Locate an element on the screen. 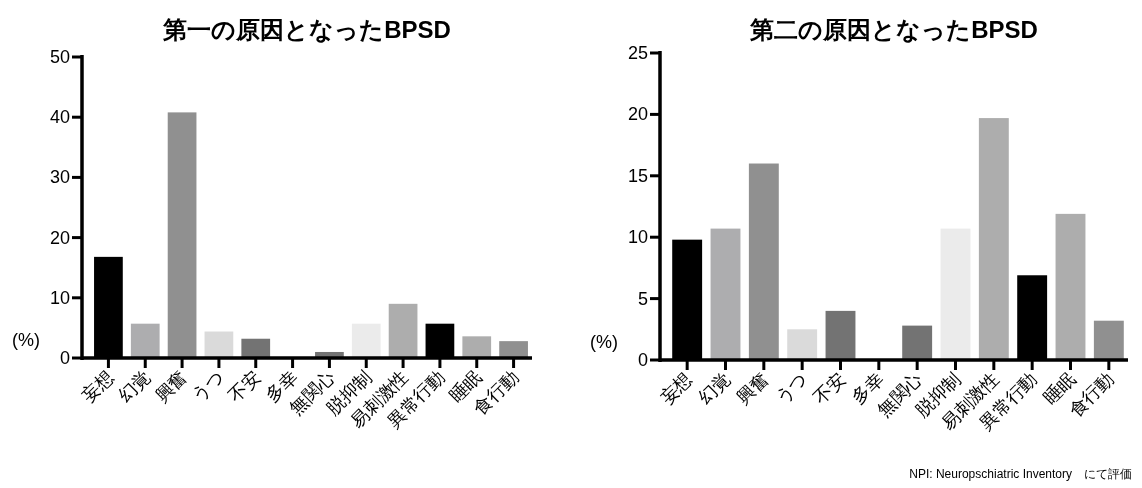  x-tick-label: 興奮 is located at coordinates (753, 388).